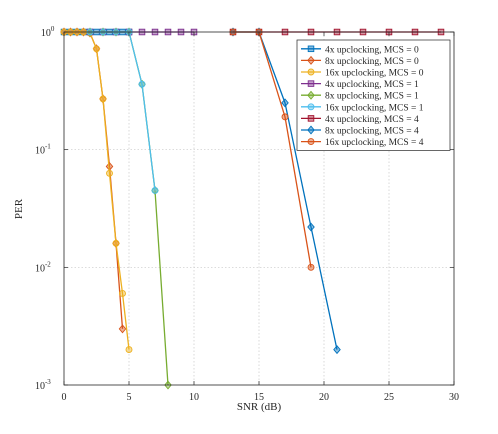 This screenshot has width=498, height=434. I want to click on legend-entry: 4x upclocking, MCS = 4, so click(360, 120).